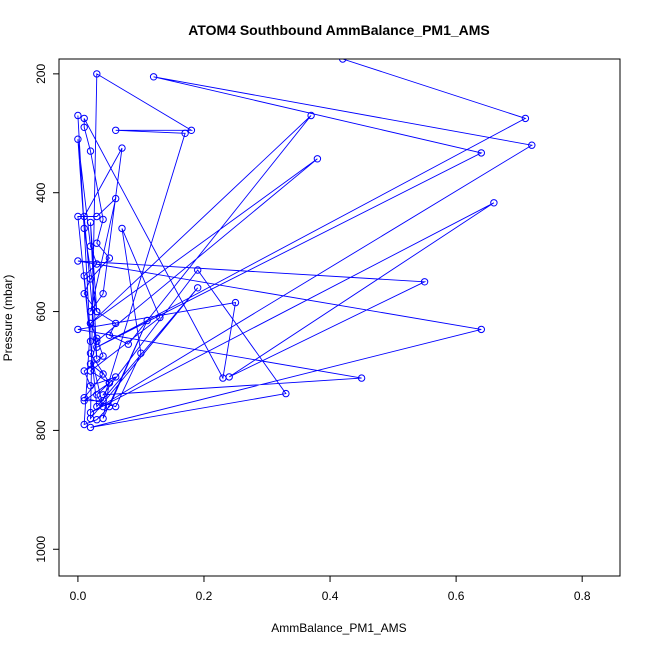 The height and width of the screenshot is (650, 650). What do you see at coordinates (456, 596) in the screenshot?
I see `x-tick-label: 0.6` at bounding box center [456, 596].